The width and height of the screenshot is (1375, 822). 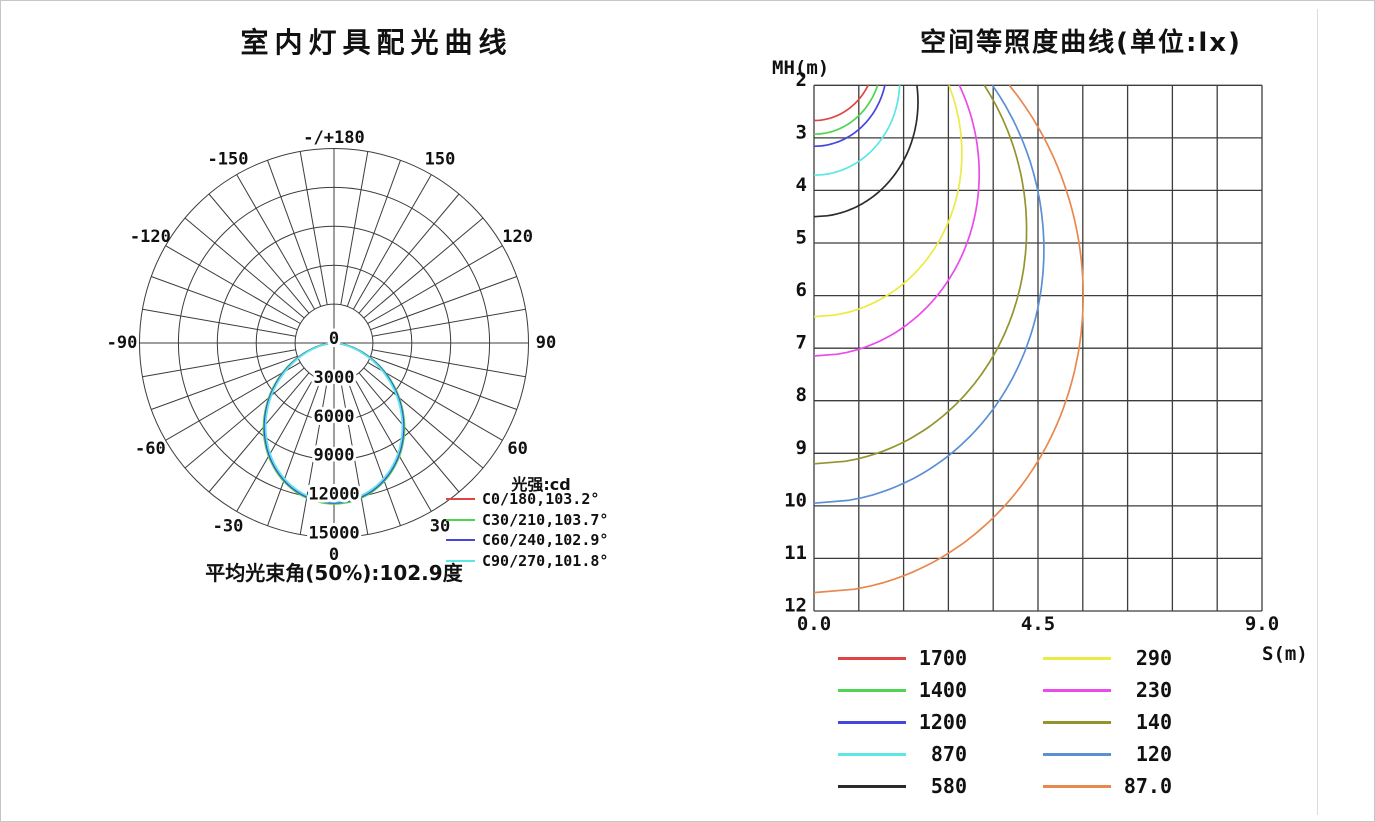 I want to click on polar-legend-item: C0/180,103.2°, so click(x=527, y=499).